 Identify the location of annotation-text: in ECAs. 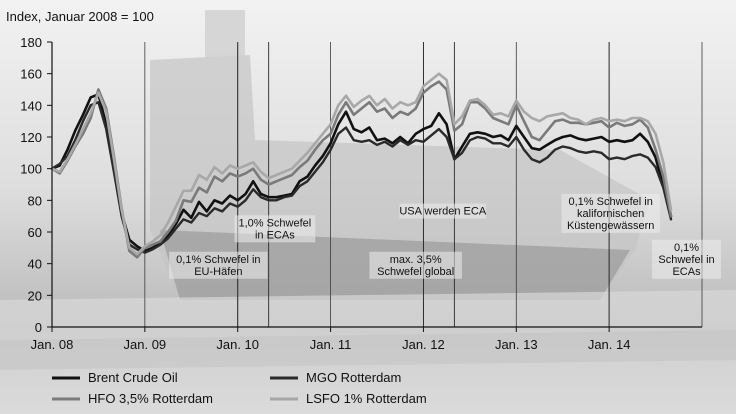
(275, 235).